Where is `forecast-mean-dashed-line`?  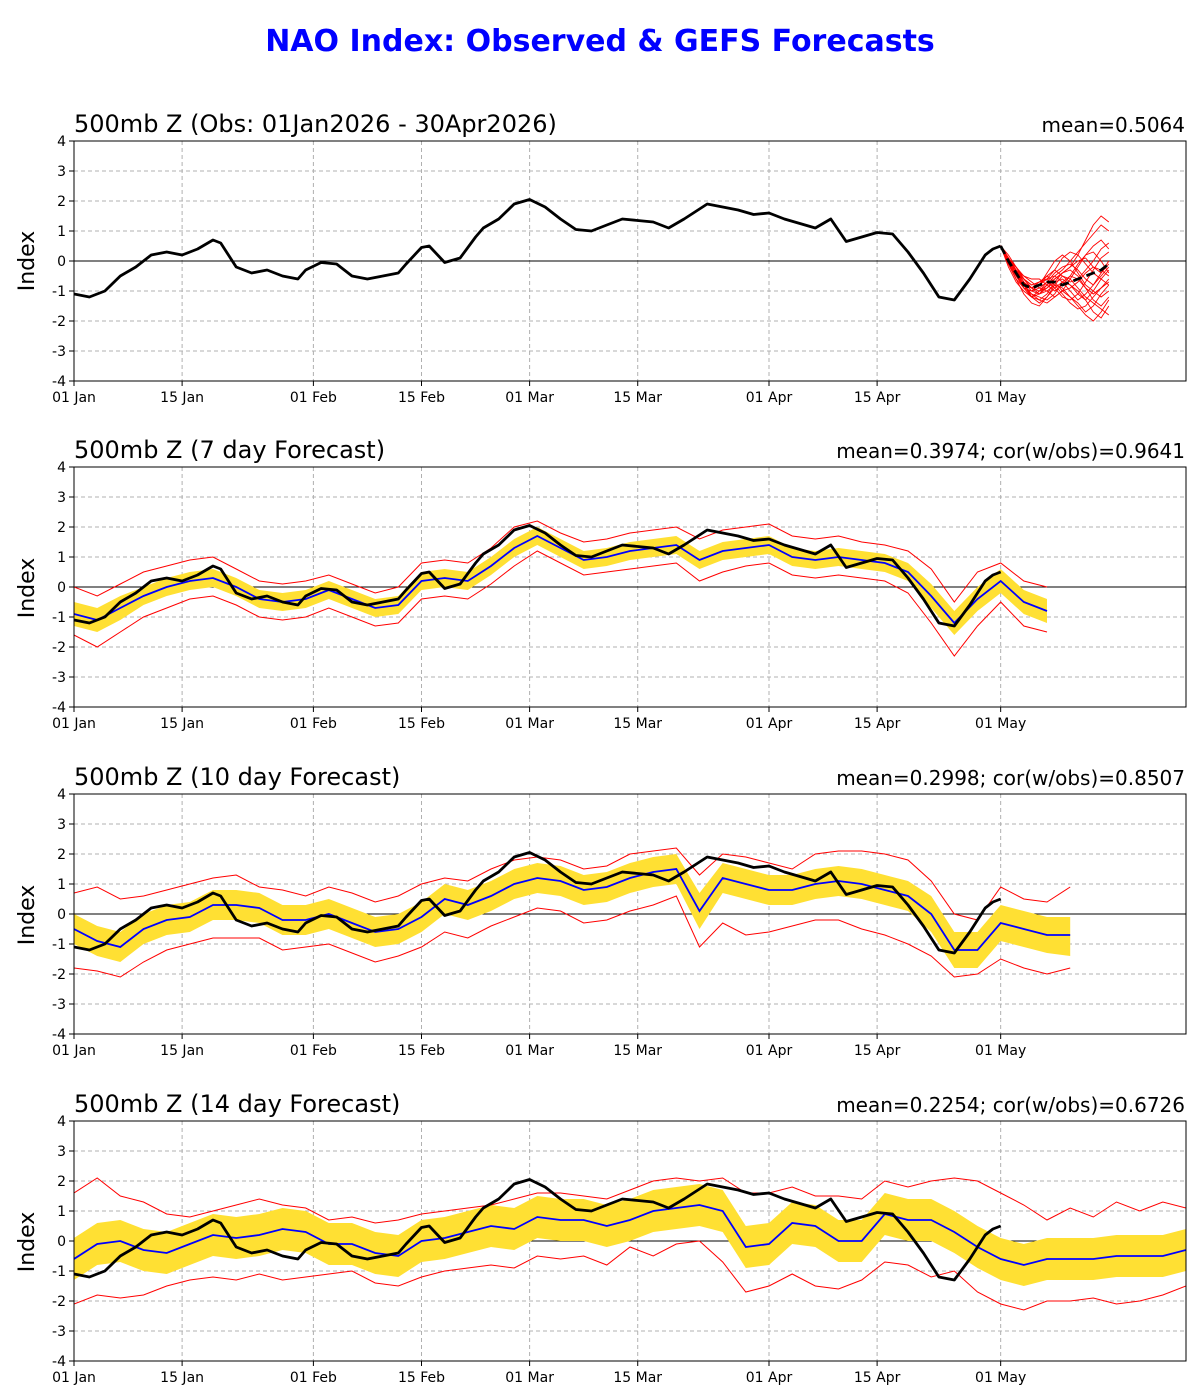 forecast-mean-dashed-line is located at coordinates (1054, 267).